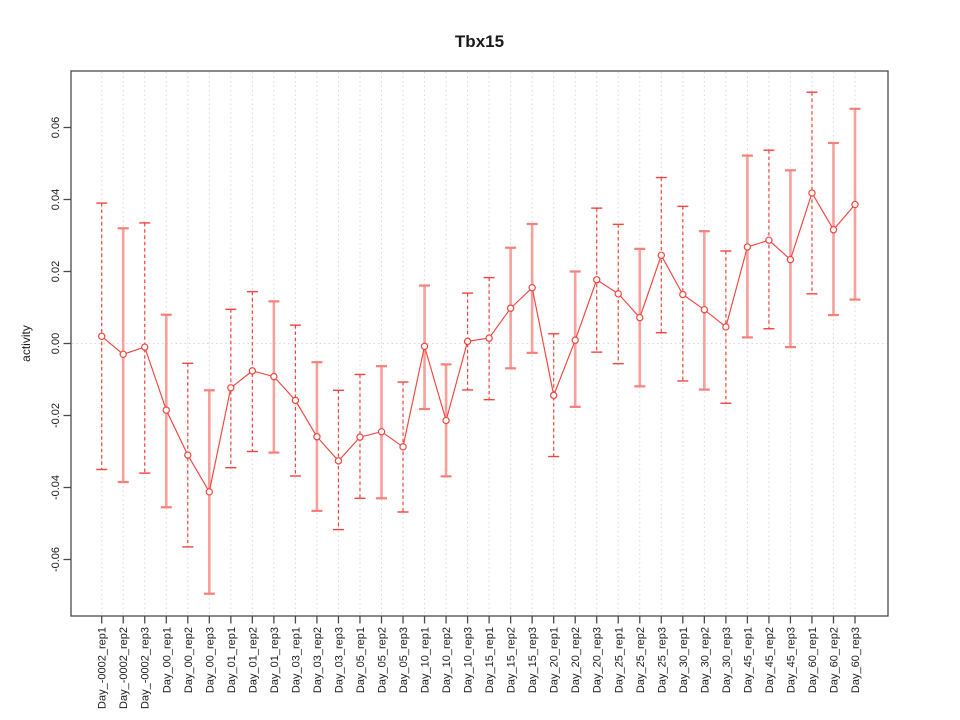  Describe the element at coordinates (361, 660) in the screenshot. I see `x-tick-label: Day_05_rep1` at that location.